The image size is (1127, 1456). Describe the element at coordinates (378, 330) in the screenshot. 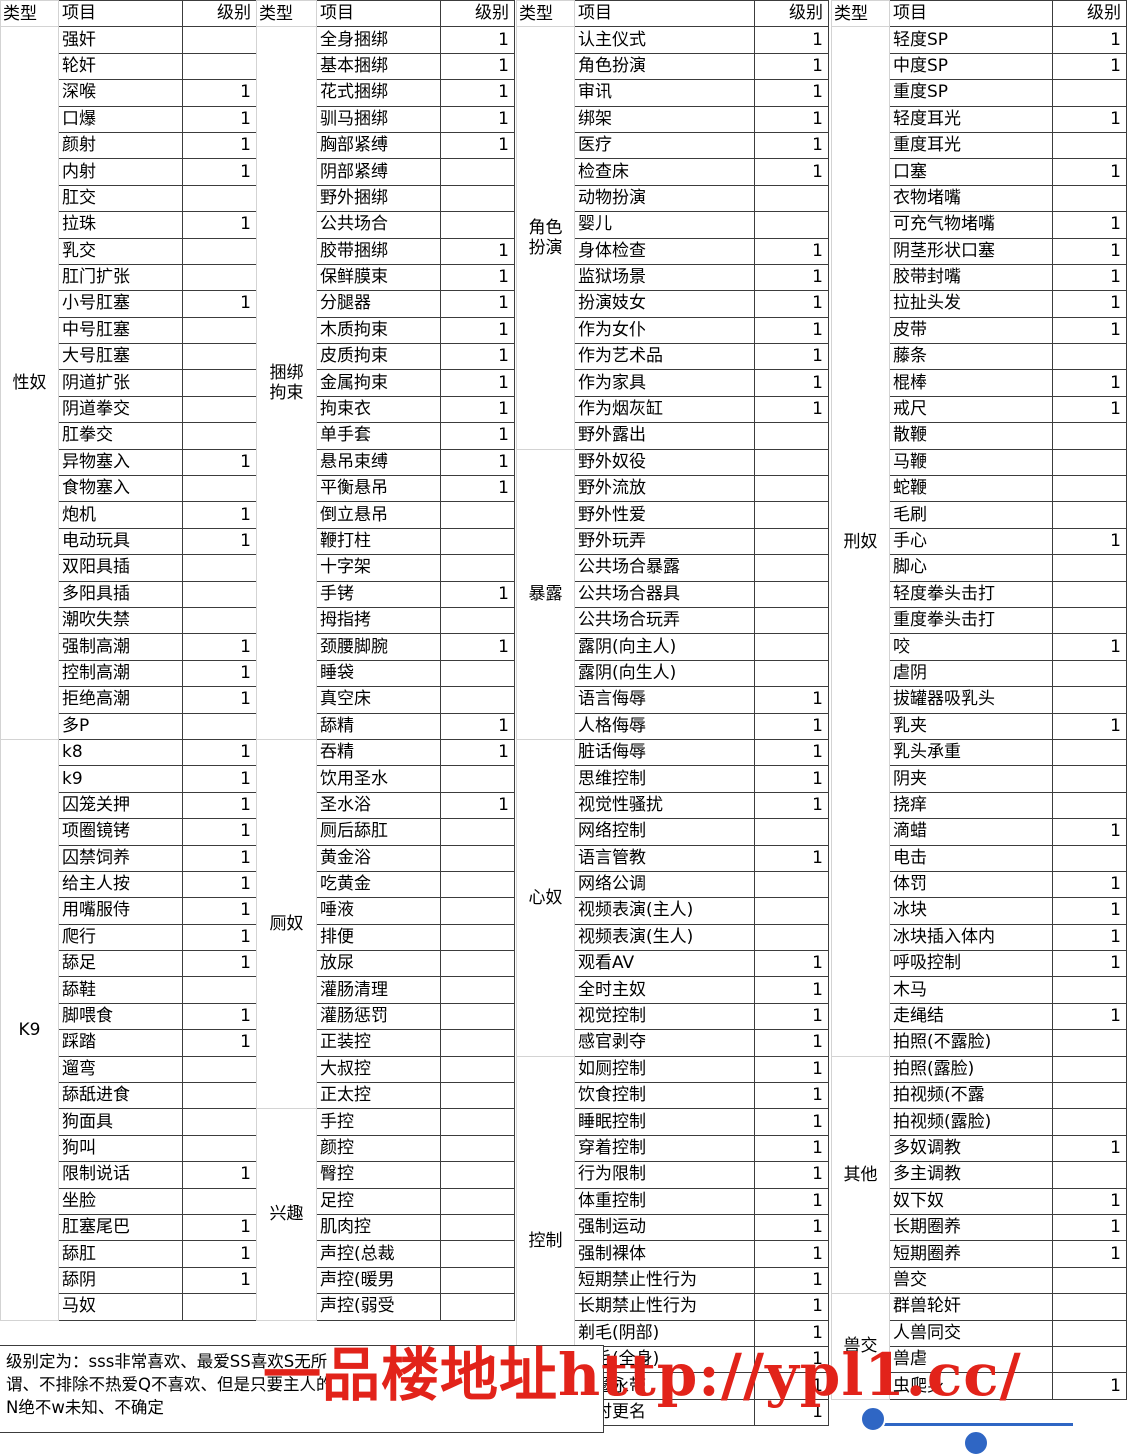

I see `item-cell: 木质拘束` at that location.